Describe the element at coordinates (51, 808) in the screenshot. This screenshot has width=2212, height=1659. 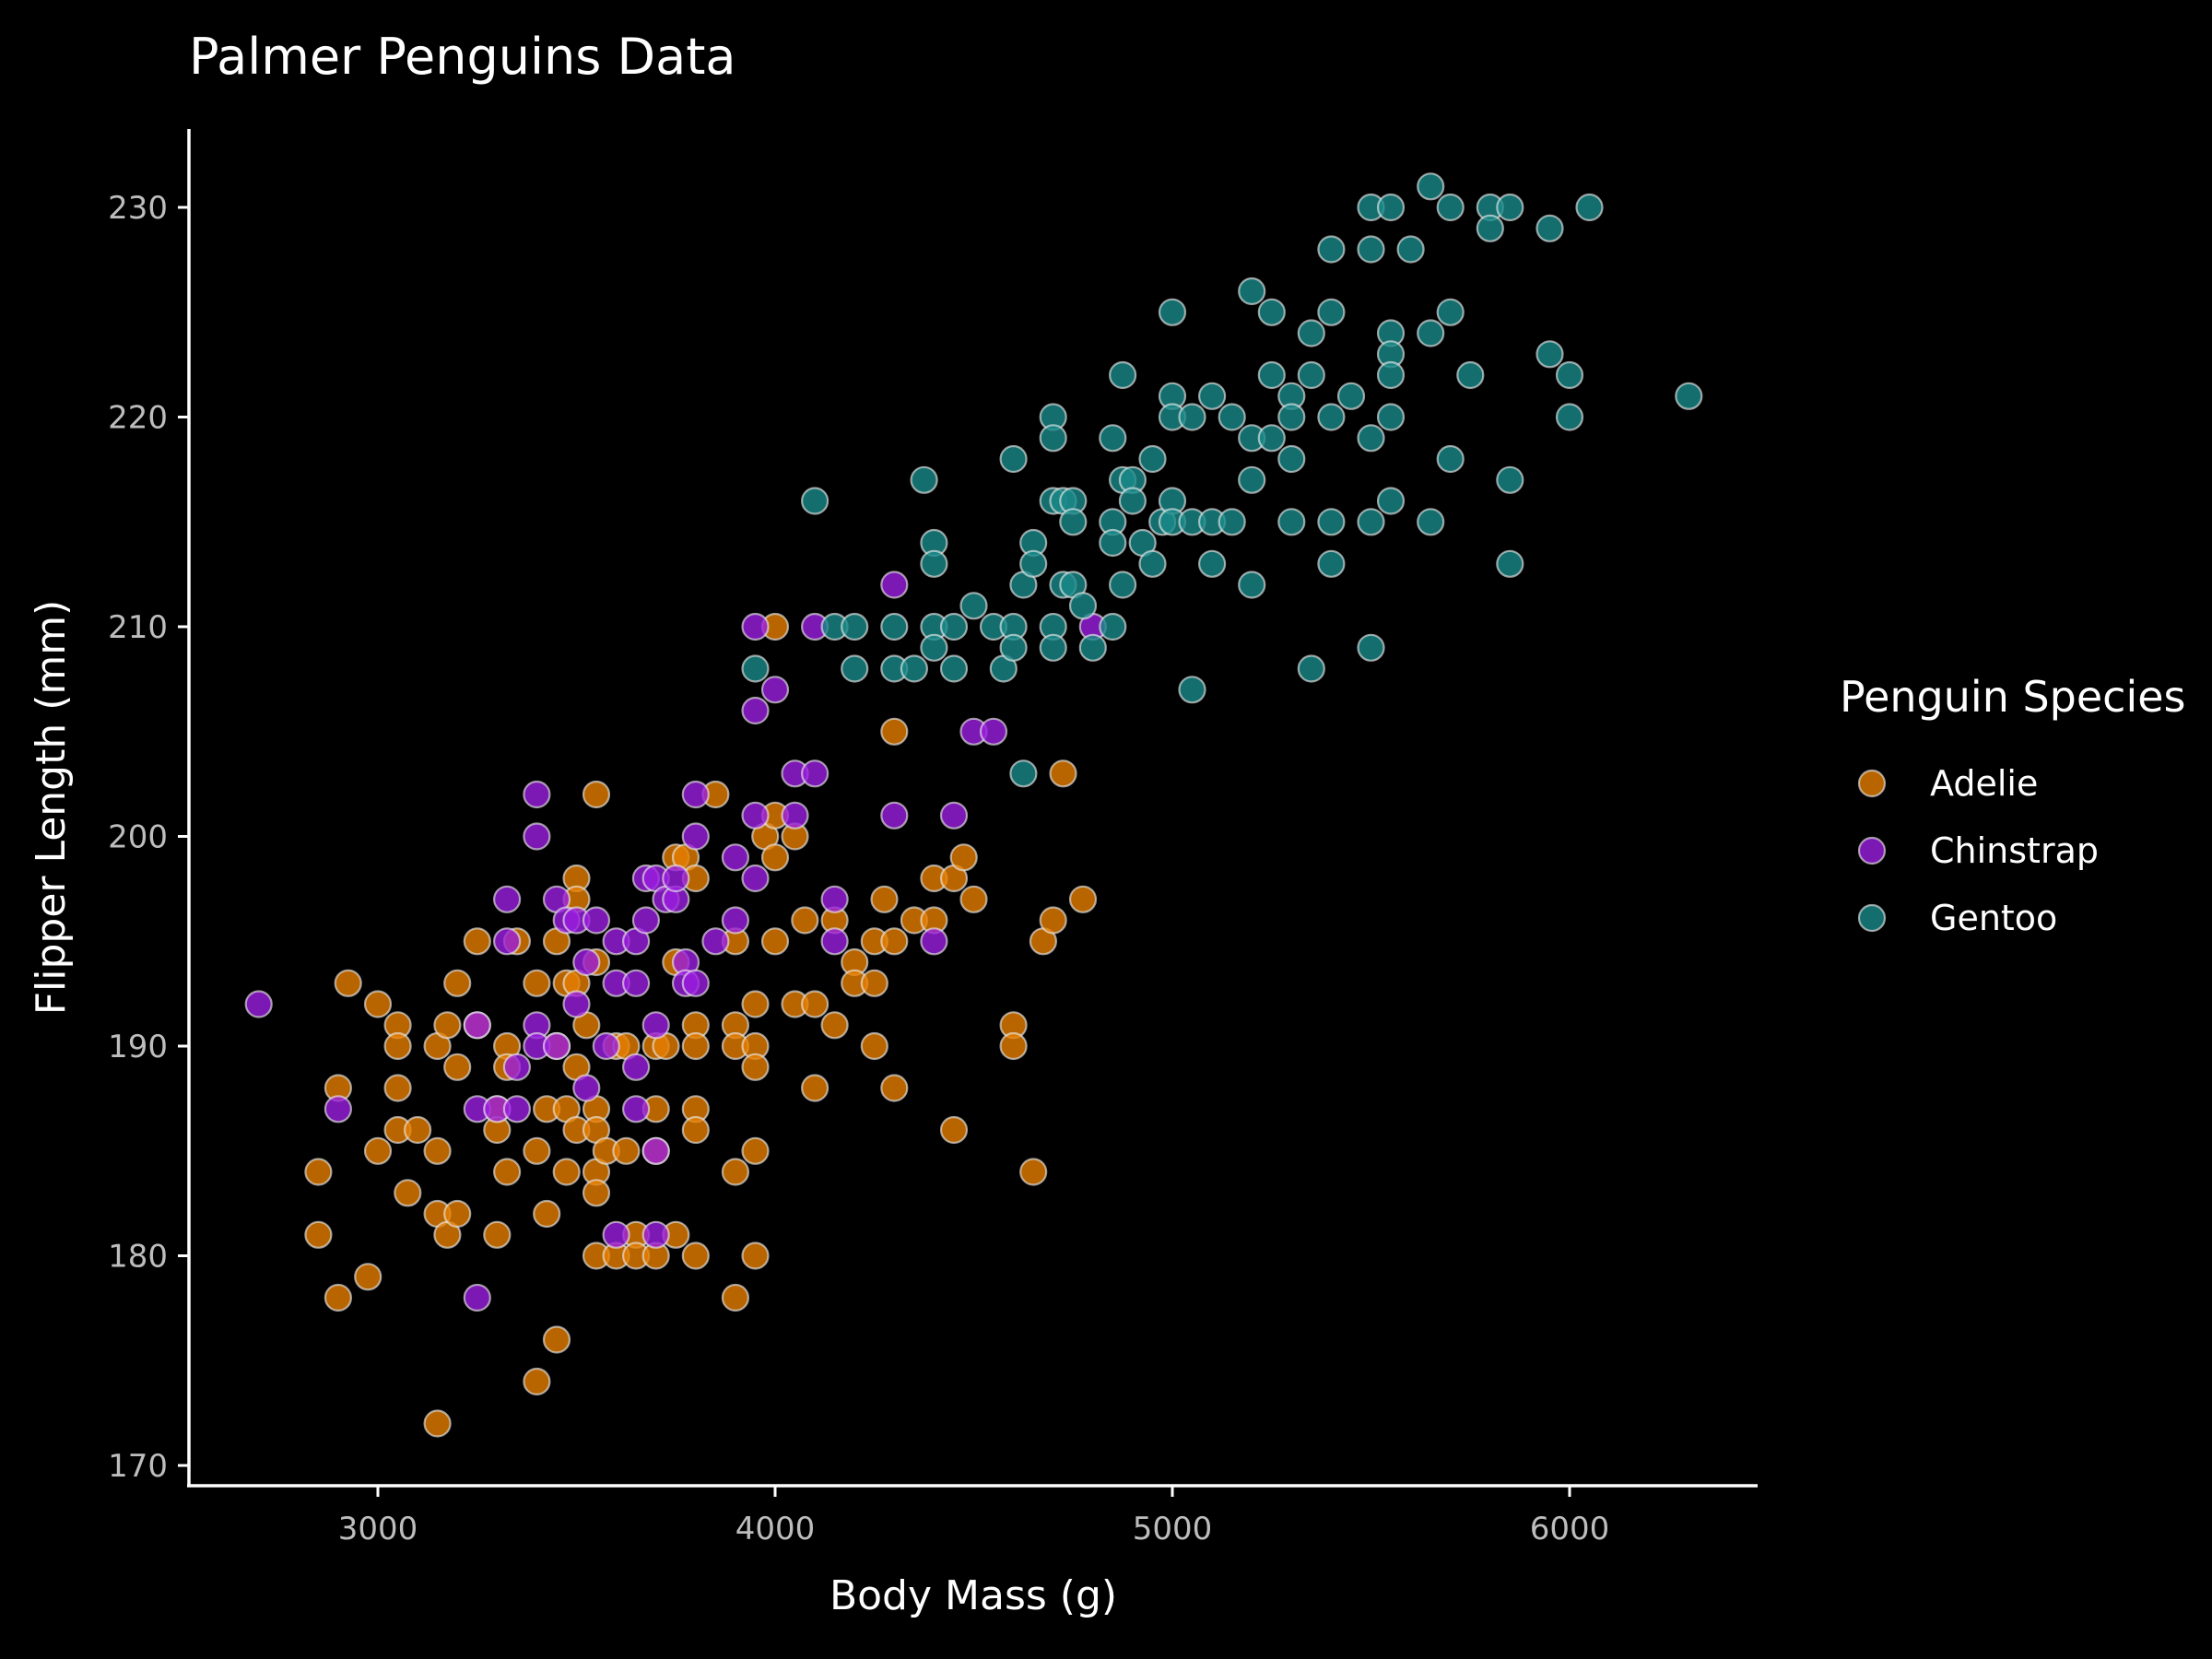
I see `y-axis-title: Flipper Length (mm)` at that location.